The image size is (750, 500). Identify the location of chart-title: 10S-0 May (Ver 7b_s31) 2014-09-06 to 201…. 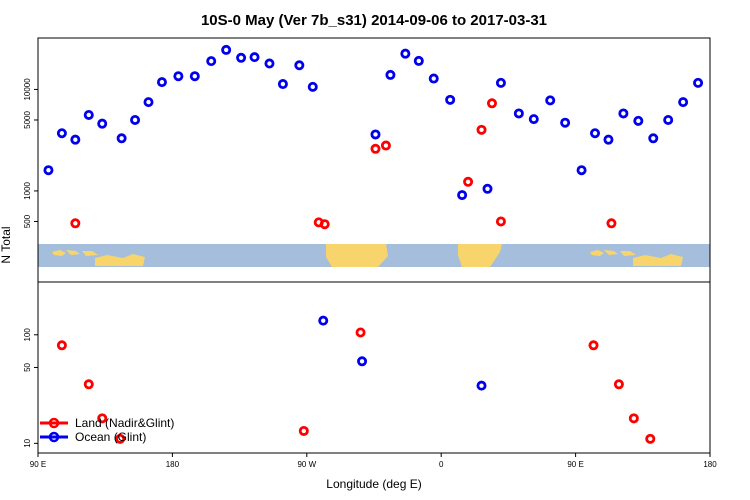
(374, 20).